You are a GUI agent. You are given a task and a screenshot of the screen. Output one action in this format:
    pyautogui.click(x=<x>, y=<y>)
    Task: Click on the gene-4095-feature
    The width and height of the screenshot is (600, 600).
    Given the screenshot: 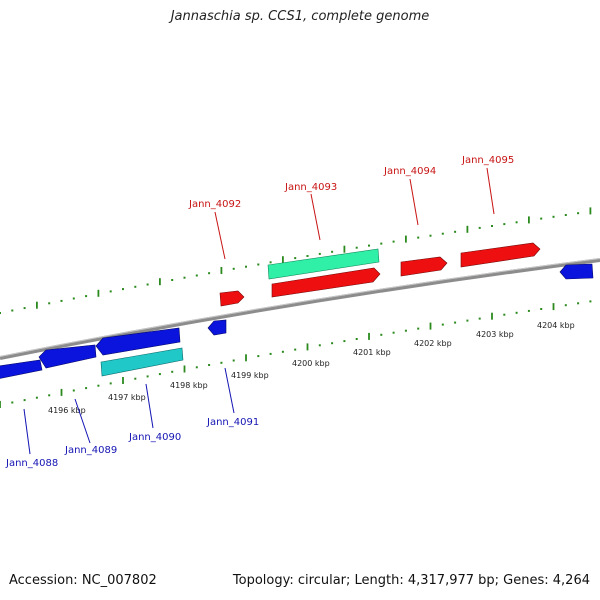 What is the action you would take?
    pyautogui.click(x=500, y=255)
    